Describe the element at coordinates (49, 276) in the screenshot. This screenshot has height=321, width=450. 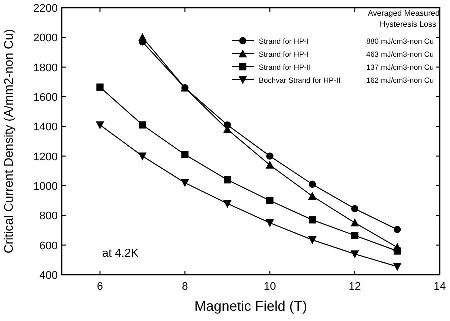
I see `y-tick-label: 400` at that location.